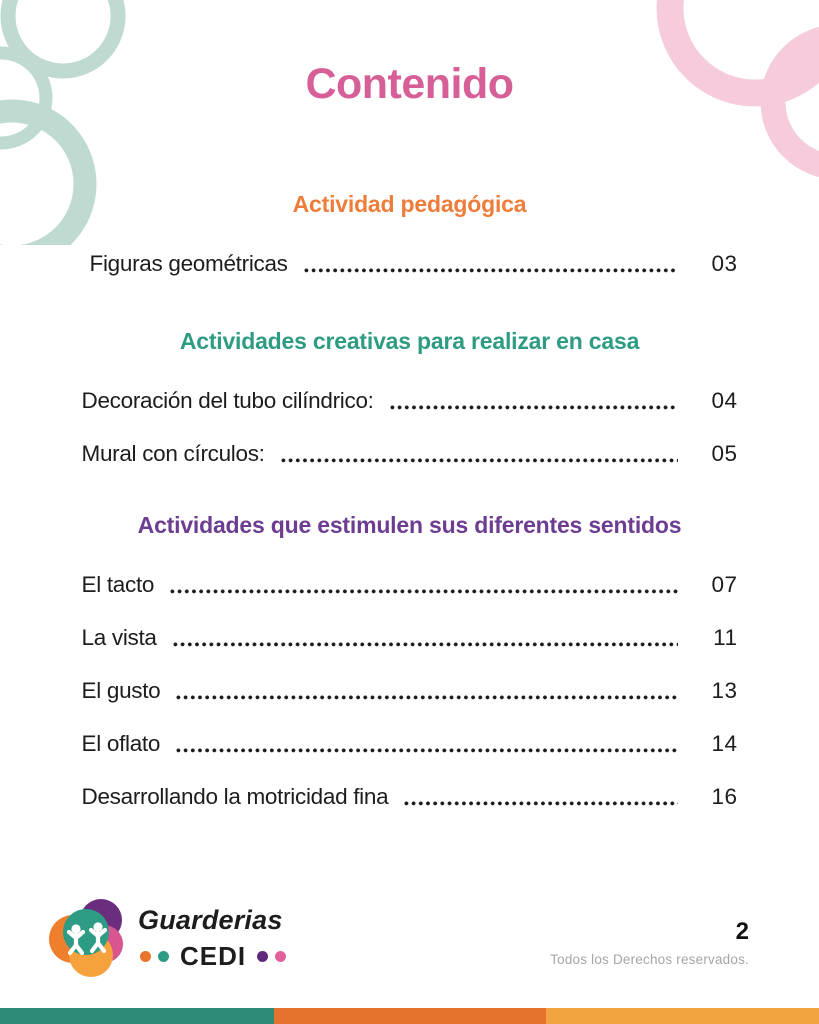 This screenshot has width=819, height=1024. I want to click on toc-entry: Mural con círculos: 05, so click(410, 454).